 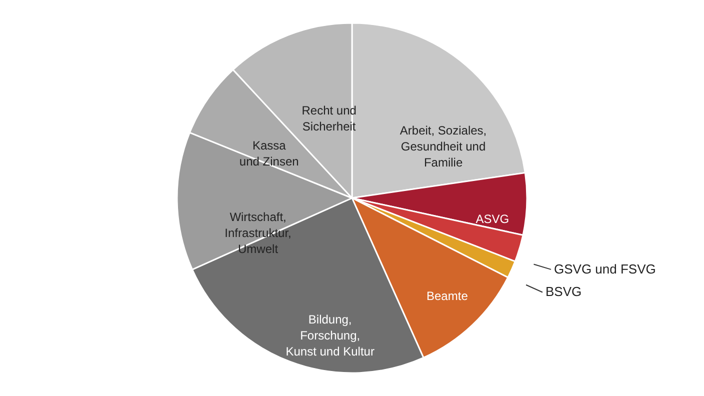 I want to click on slice-label: Arbeit, Soziales, Gesundheit und Familie, so click(x=443, y=146).